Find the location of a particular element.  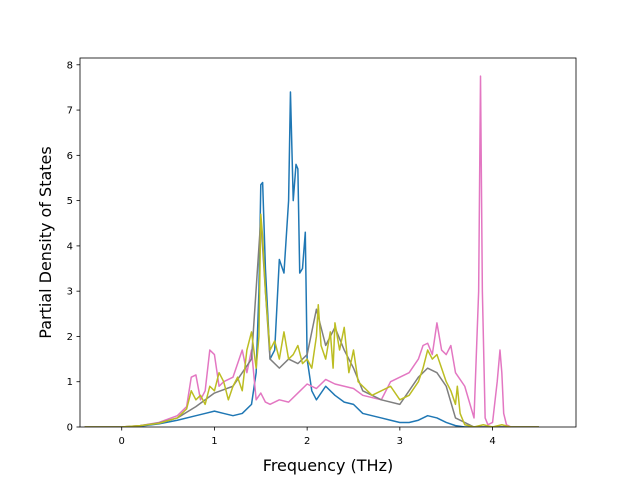

y-tick-label: 5 is located at coordinates (70, 201).